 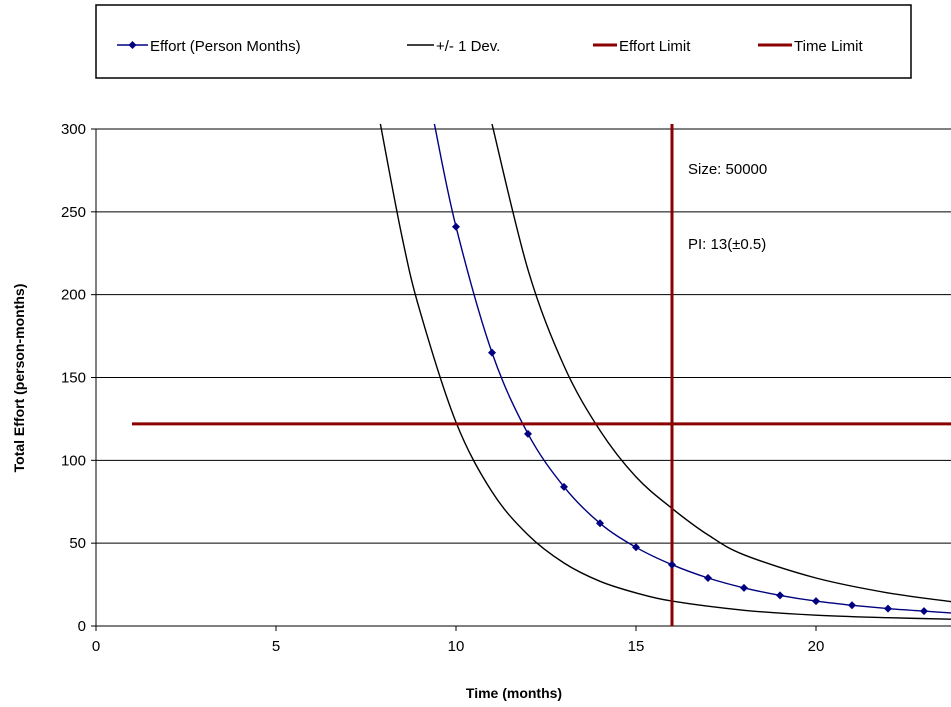 What do you see at coordinates (73, 212) in the screenshot?
I see `y-tick-label-250: 250` at bounding box center [73, 212].